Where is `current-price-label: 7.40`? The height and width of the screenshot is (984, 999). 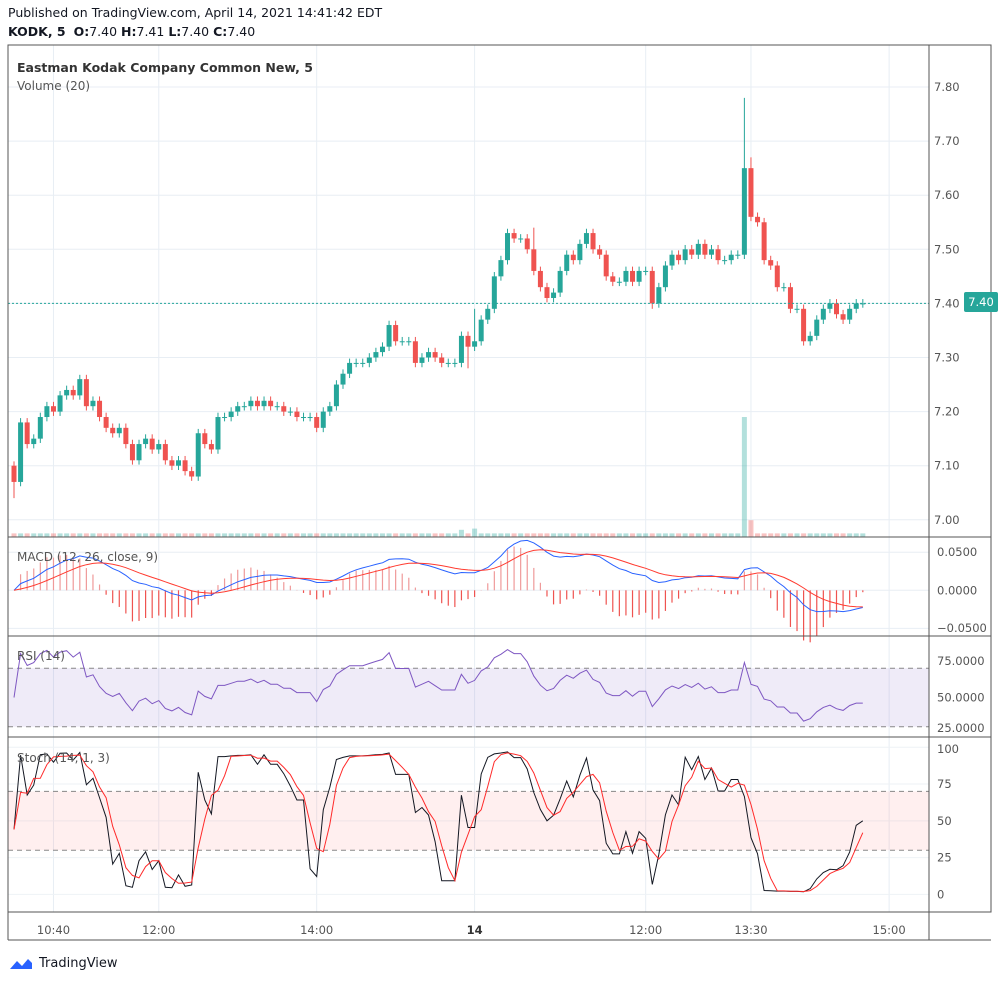
current-price-label: 7.40 is located at coordinates (981, 302).